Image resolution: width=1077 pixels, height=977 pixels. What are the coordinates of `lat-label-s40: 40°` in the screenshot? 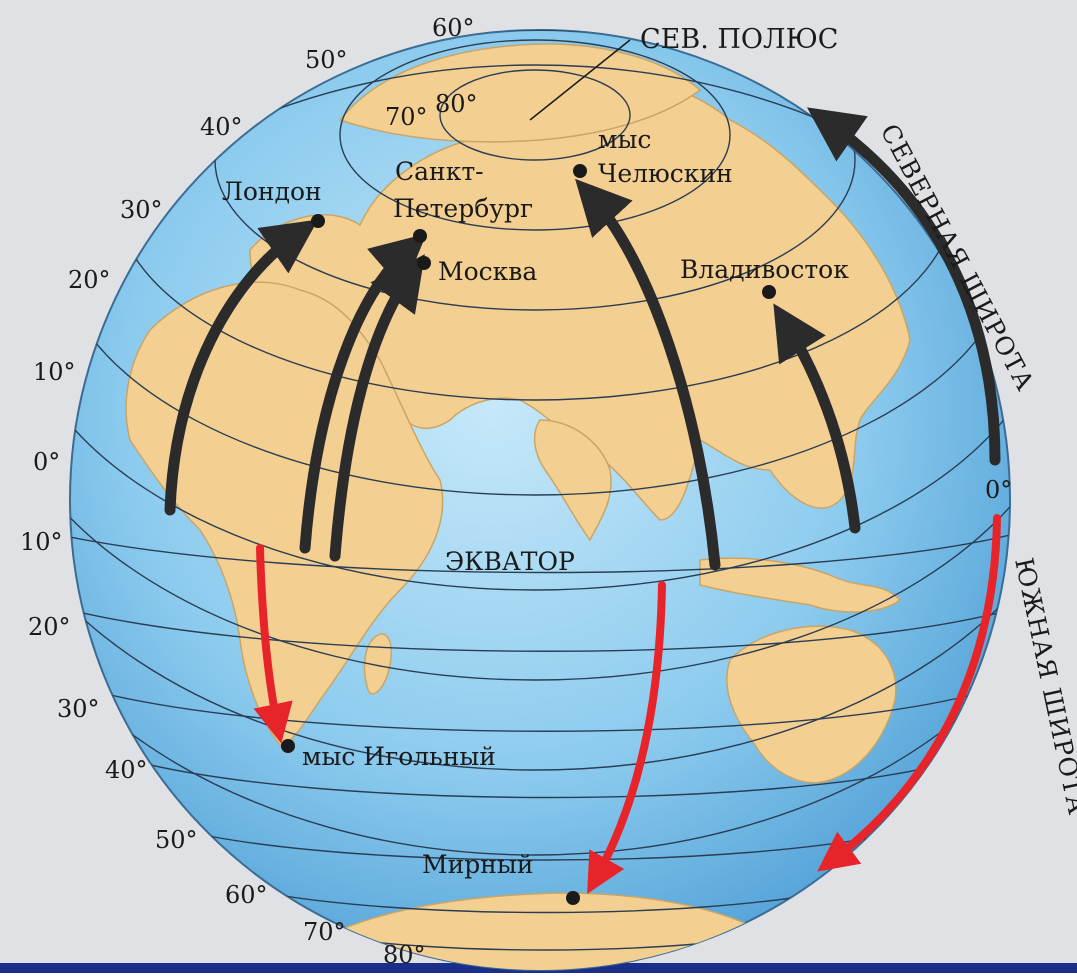 It's located at (126, 770).